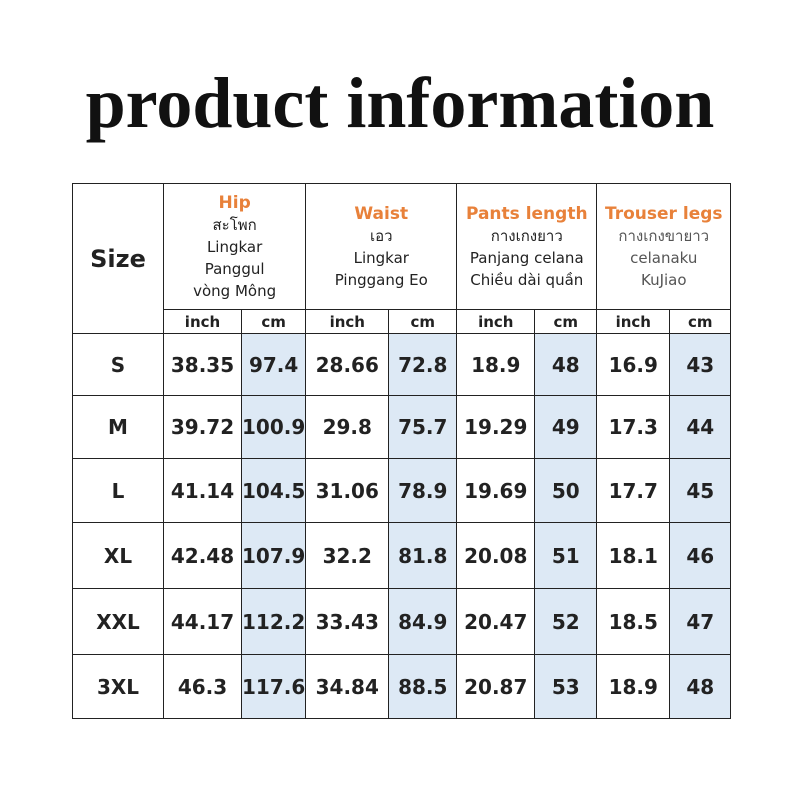  I want to click on group-title: Trouser legs, so click(664, 213).